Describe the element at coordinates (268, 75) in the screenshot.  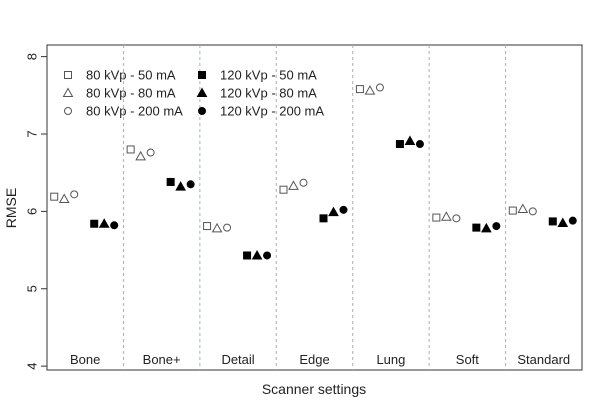
I see `legend-label: 120 kVp - 50 mA` at that location.